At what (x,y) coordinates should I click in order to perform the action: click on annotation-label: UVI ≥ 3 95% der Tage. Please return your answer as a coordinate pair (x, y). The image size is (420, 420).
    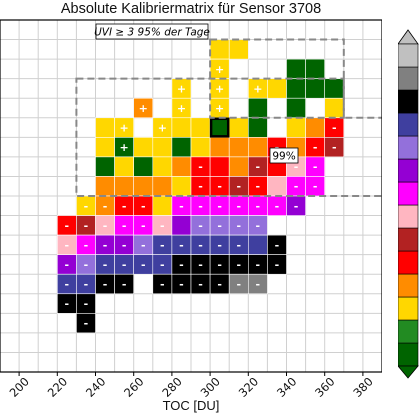
    Looking at the image, I should click on (152, 33).